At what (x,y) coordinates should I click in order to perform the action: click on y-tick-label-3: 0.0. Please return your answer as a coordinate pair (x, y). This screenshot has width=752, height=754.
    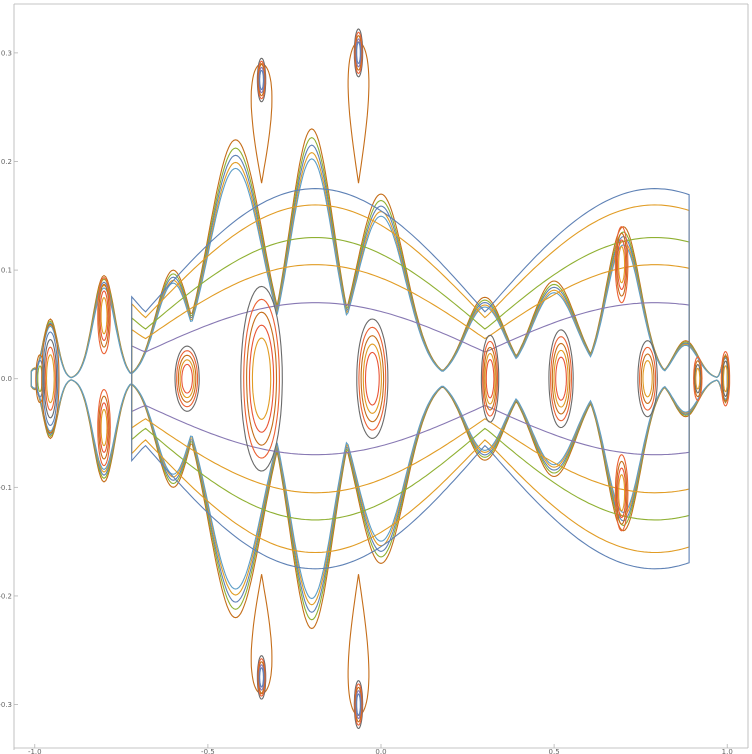
    Looking at the image, I should click on (6, 379).